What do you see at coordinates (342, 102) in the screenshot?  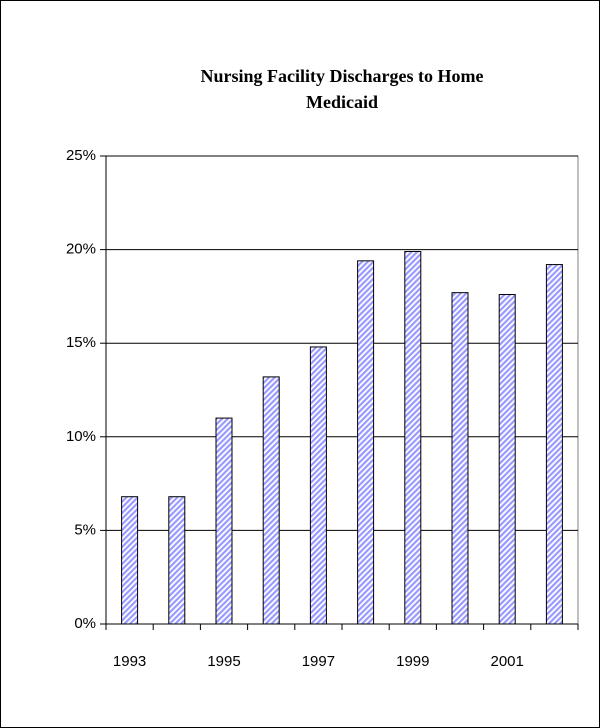 I see `chart-title: Medicaid` at bounding box center [342, 102].